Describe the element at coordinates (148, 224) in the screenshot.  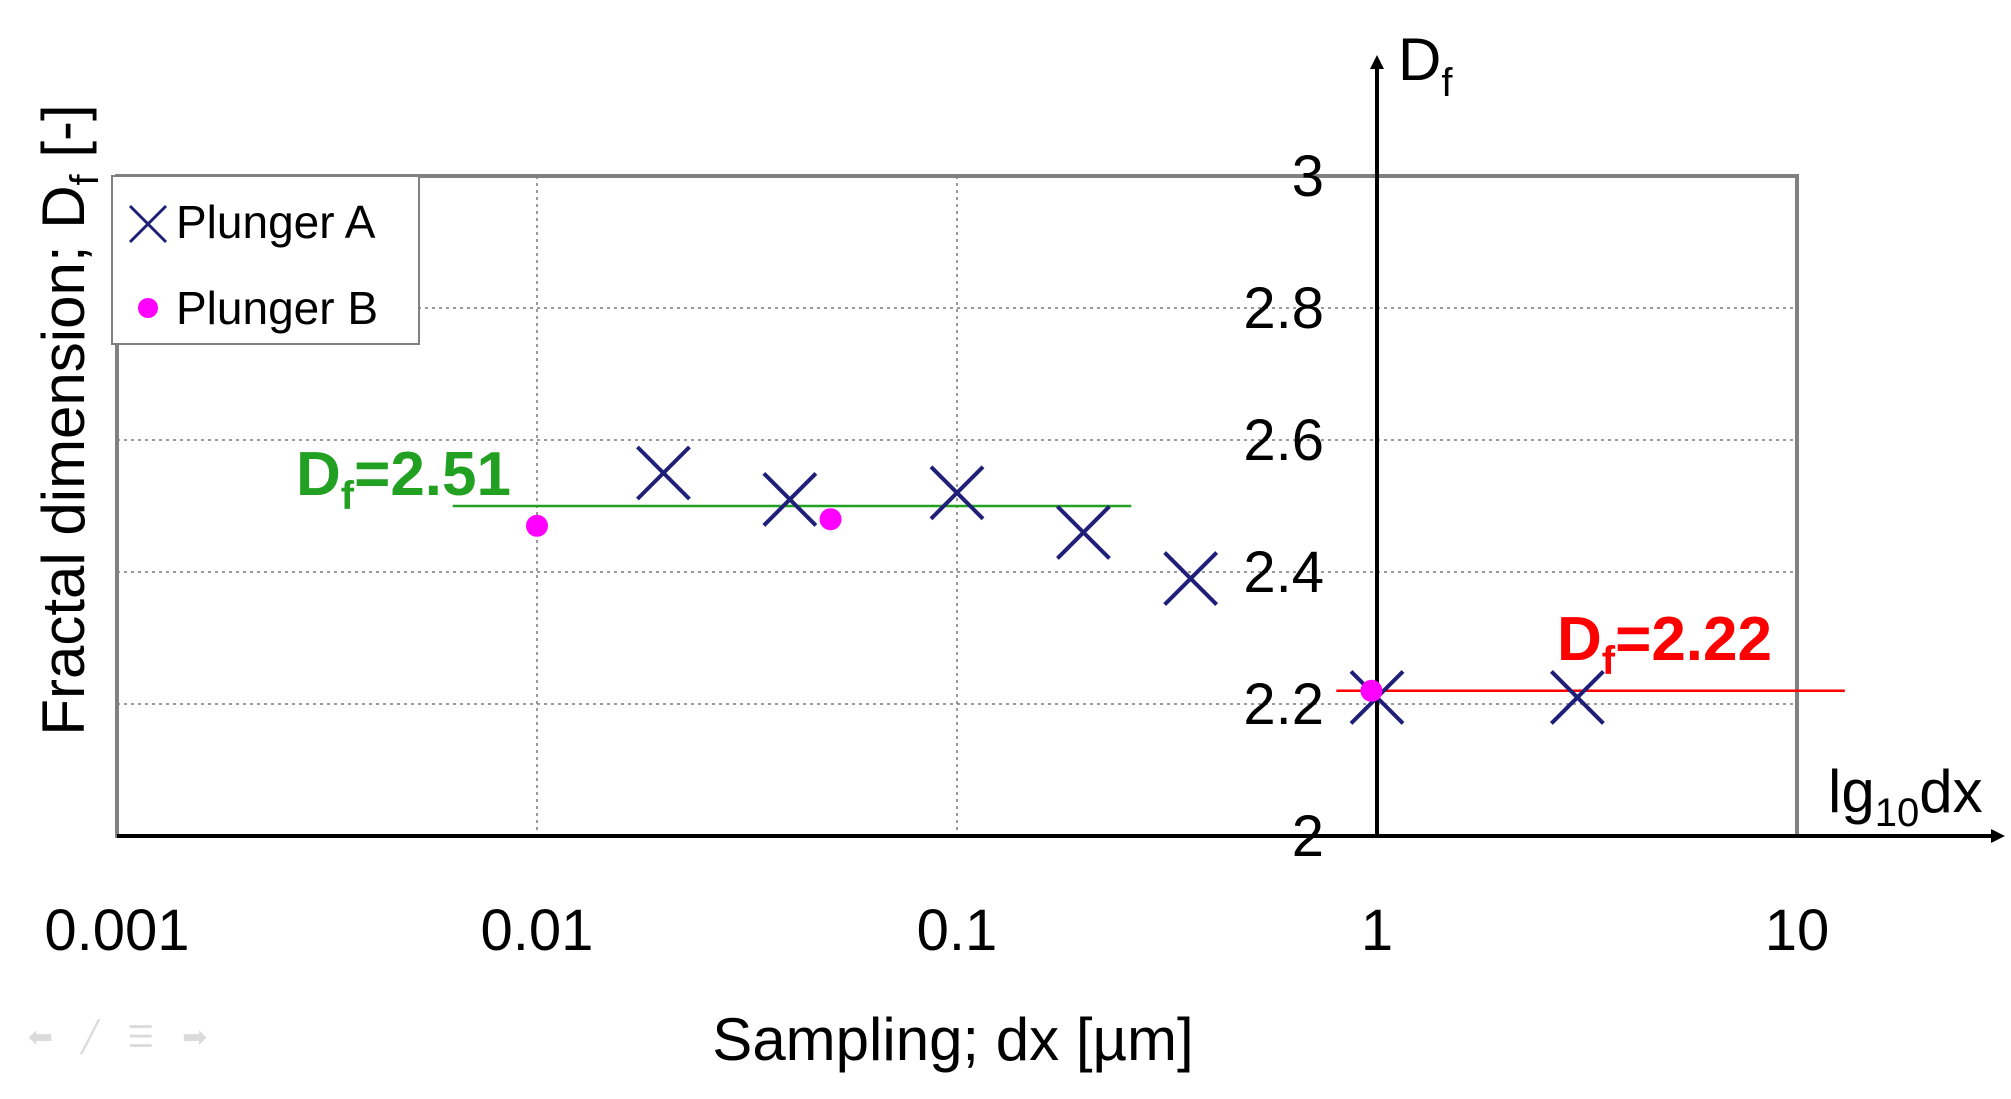
I see `legend-marker-plunger-a` at that location.